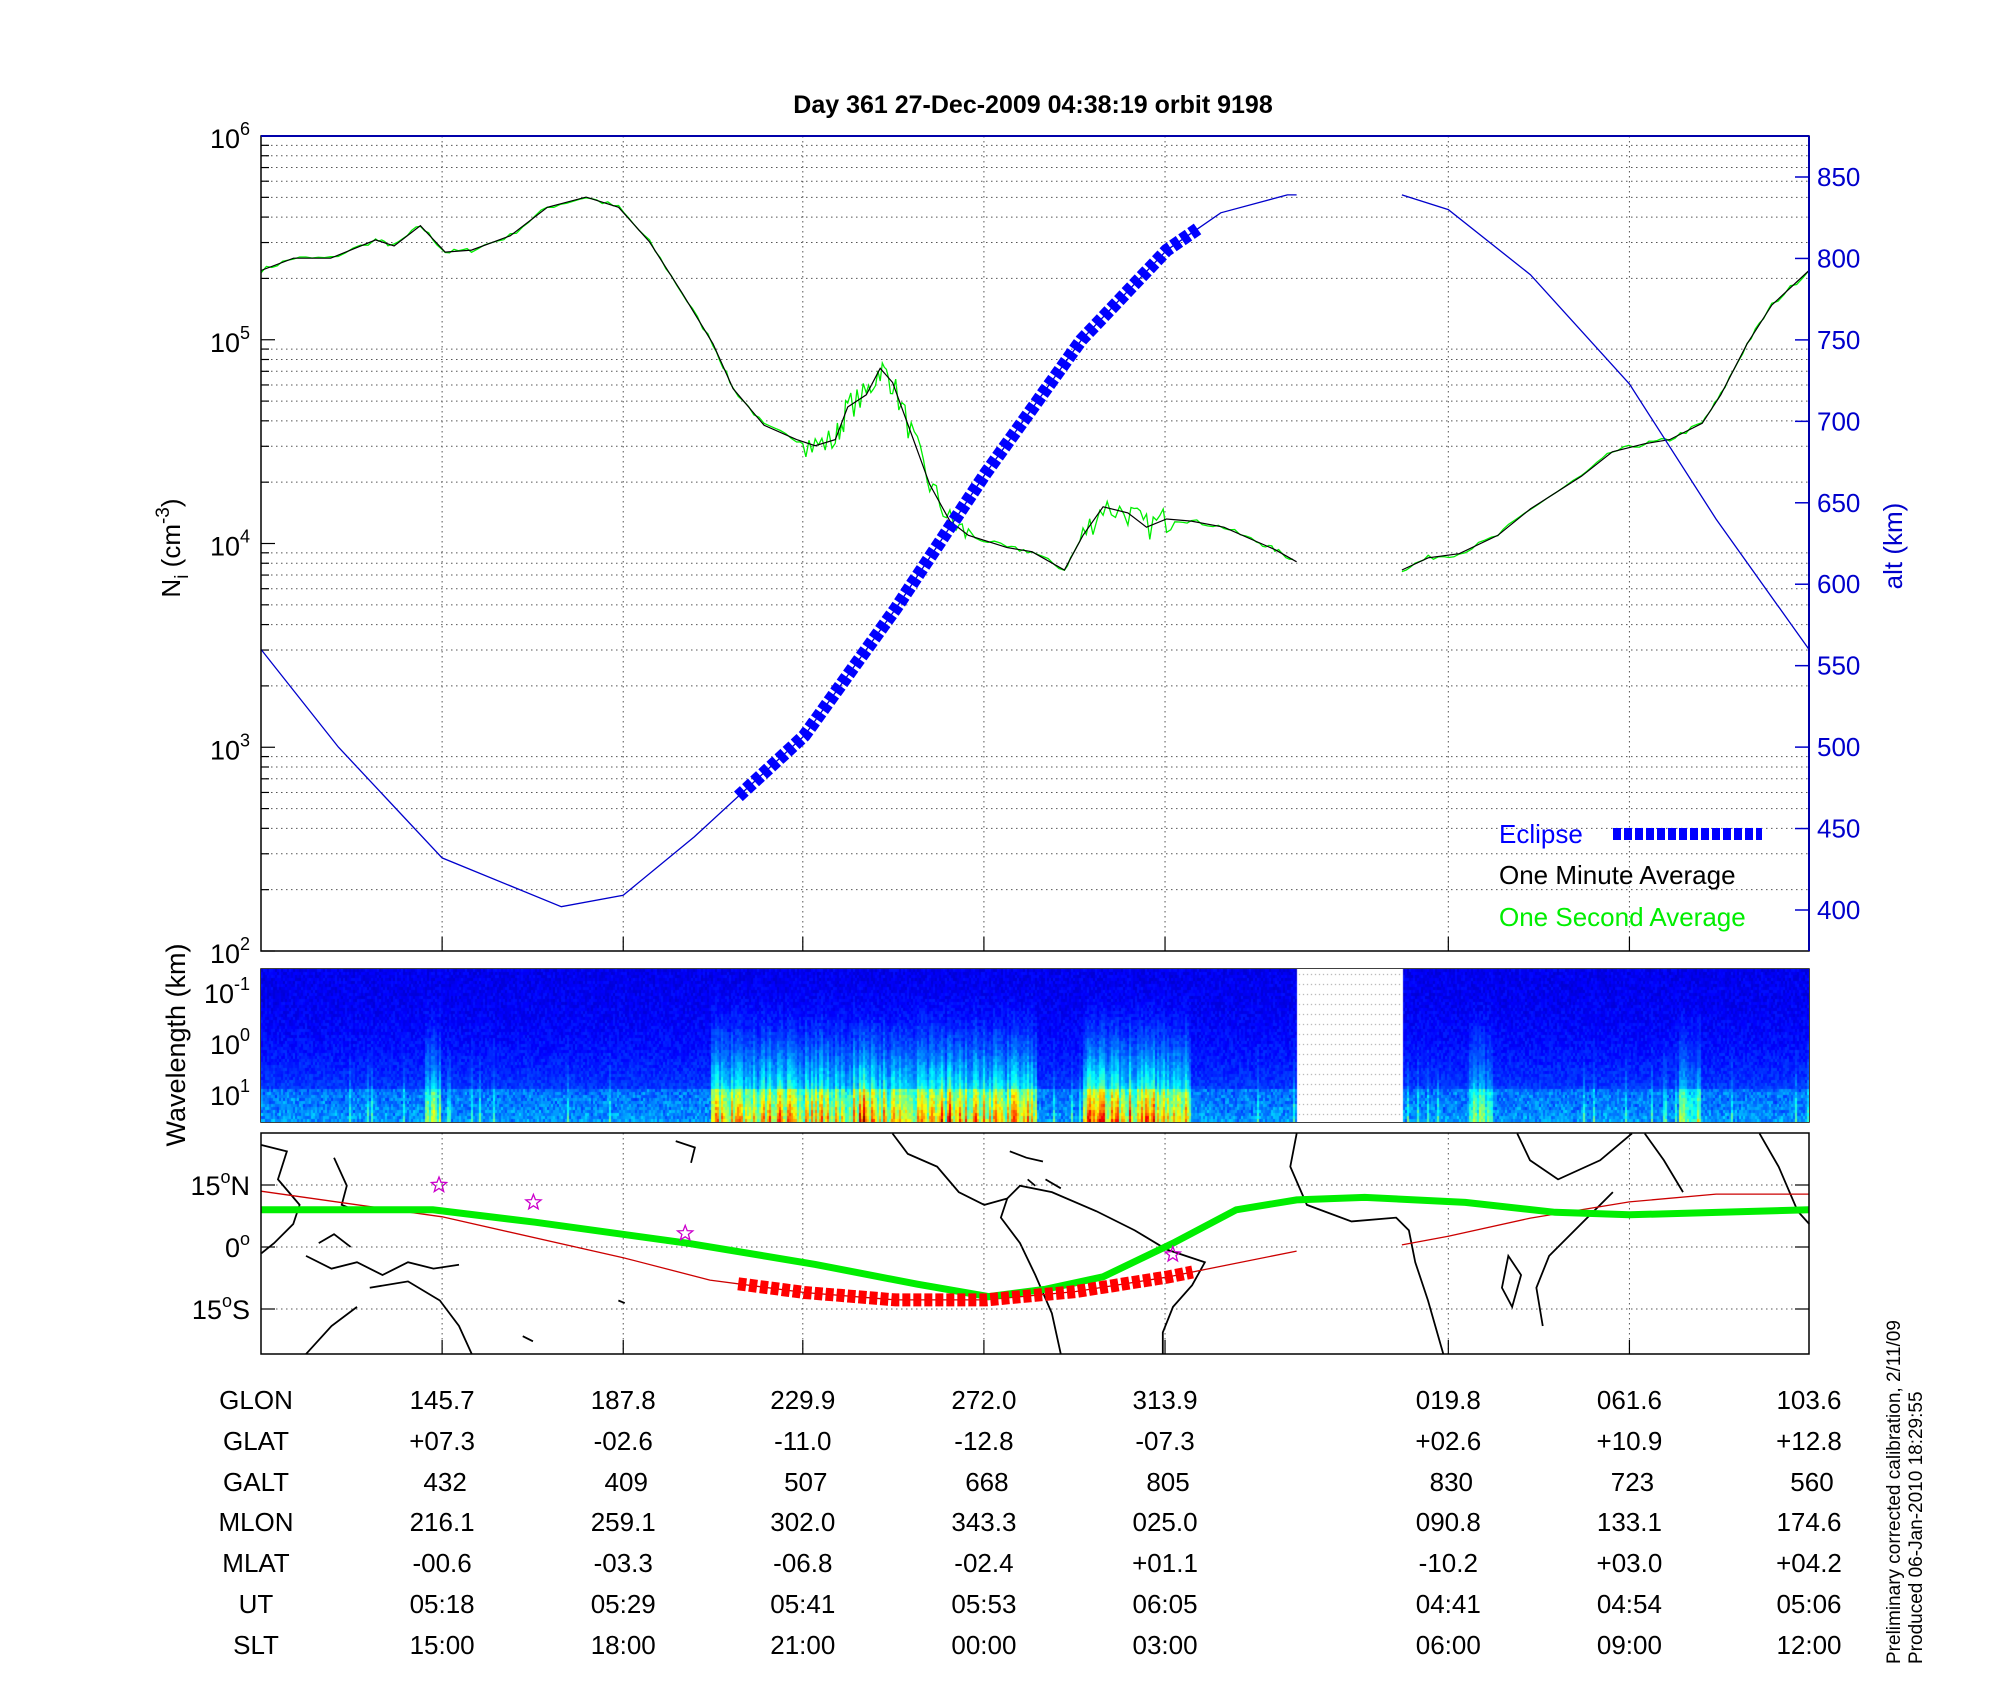 The image size is (2000, 1700). What do you see at coordinates (802, 1563) in the screenshot?
I see `table-cell: -06.8` at bounding box center [802, 1563].